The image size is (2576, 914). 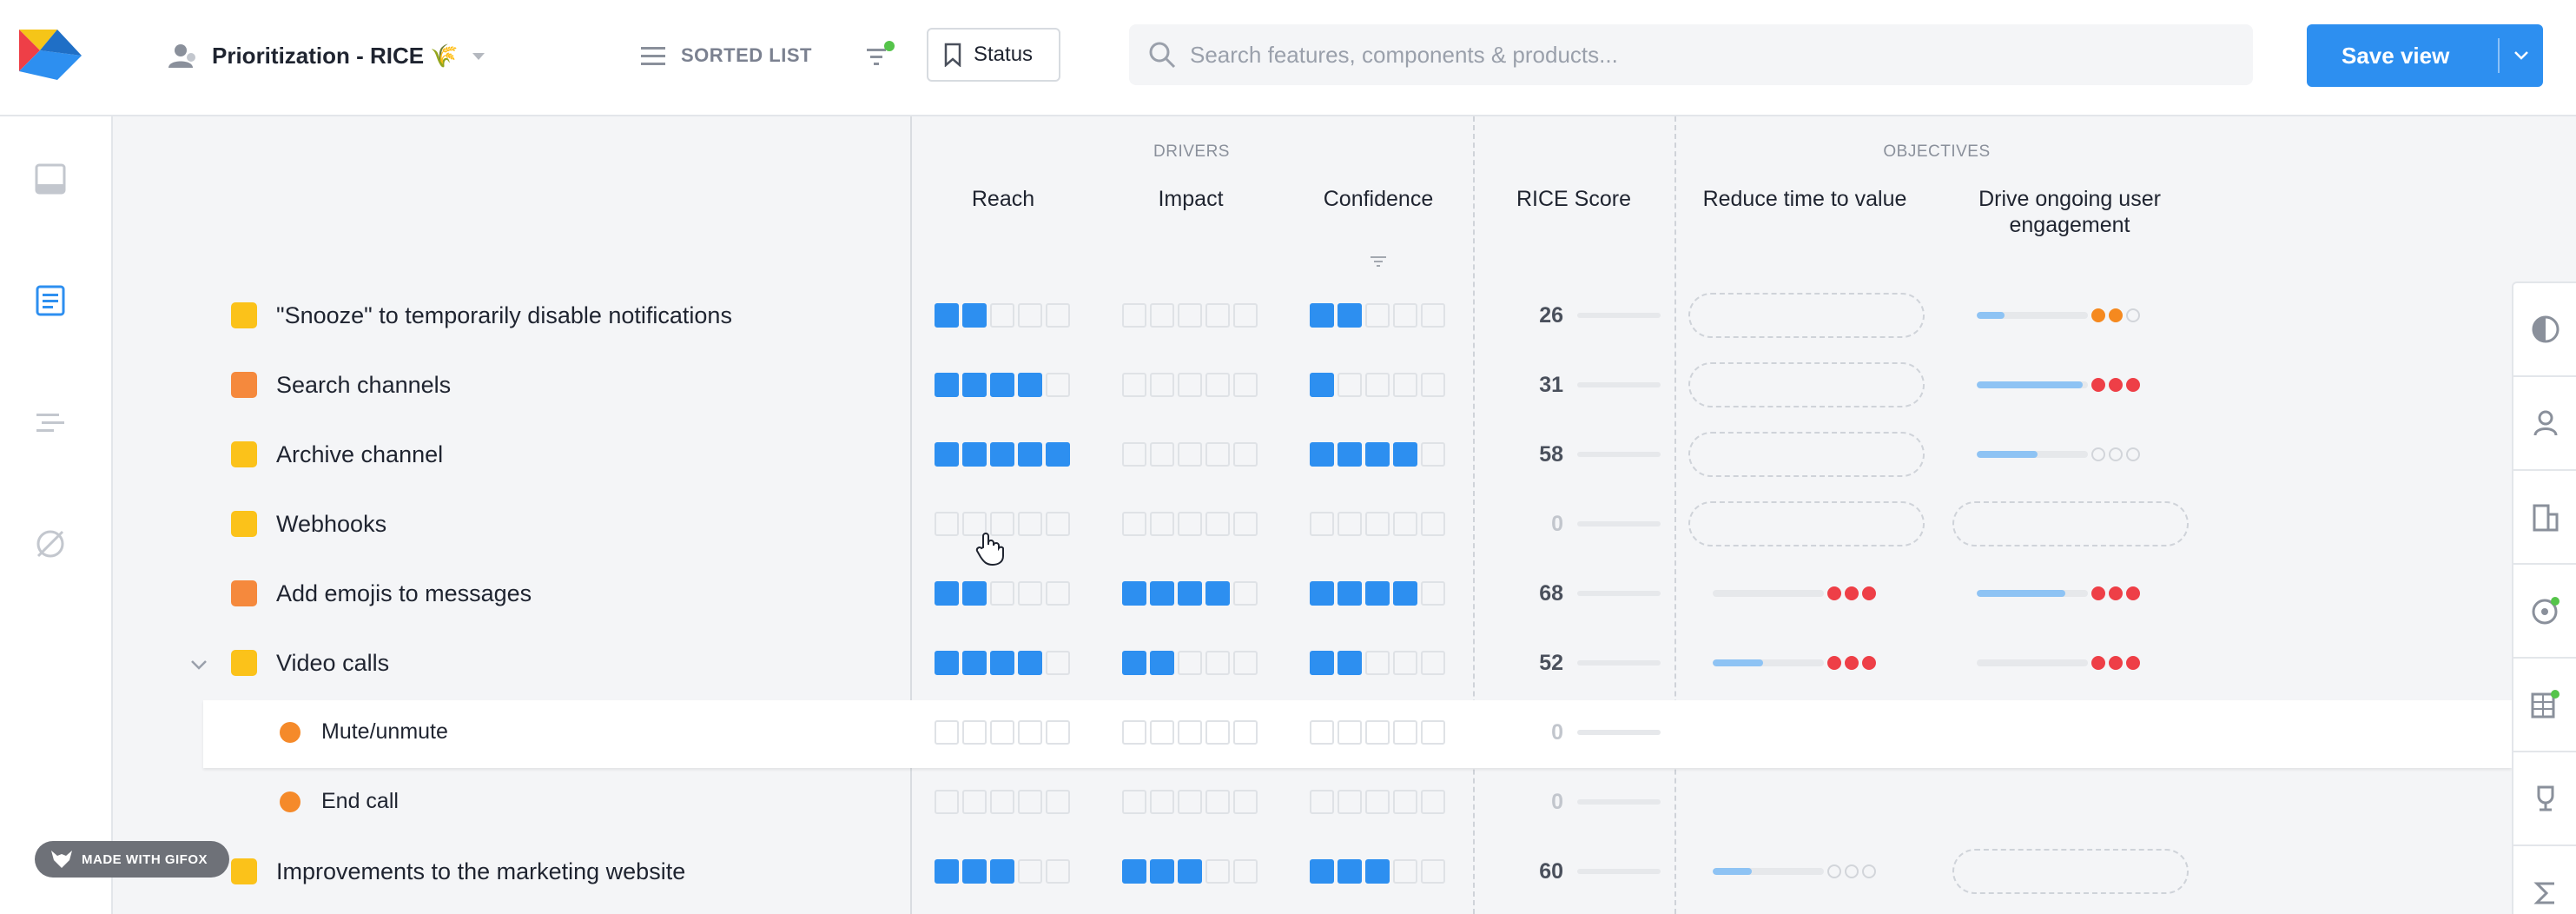 I want to click on feature-name: Video calls, so click(x=333, y=663).